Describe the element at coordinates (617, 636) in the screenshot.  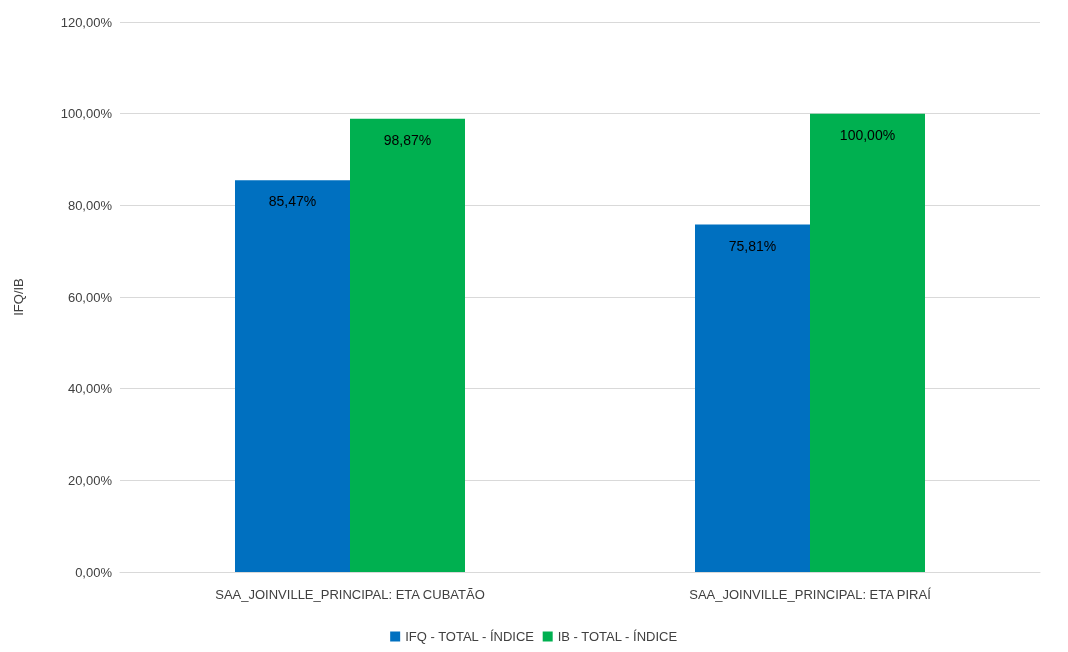
I see `legend-label: IB - TOTAL - ÍNDICE` at that location.